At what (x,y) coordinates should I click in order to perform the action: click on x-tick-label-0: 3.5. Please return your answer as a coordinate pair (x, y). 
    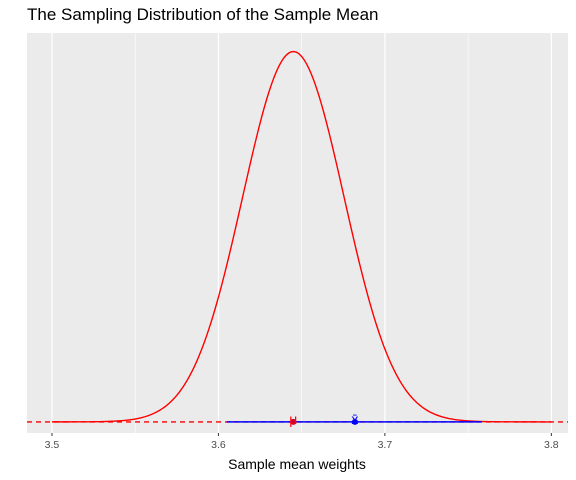
    Looking at the image, I should click on (52, 445).